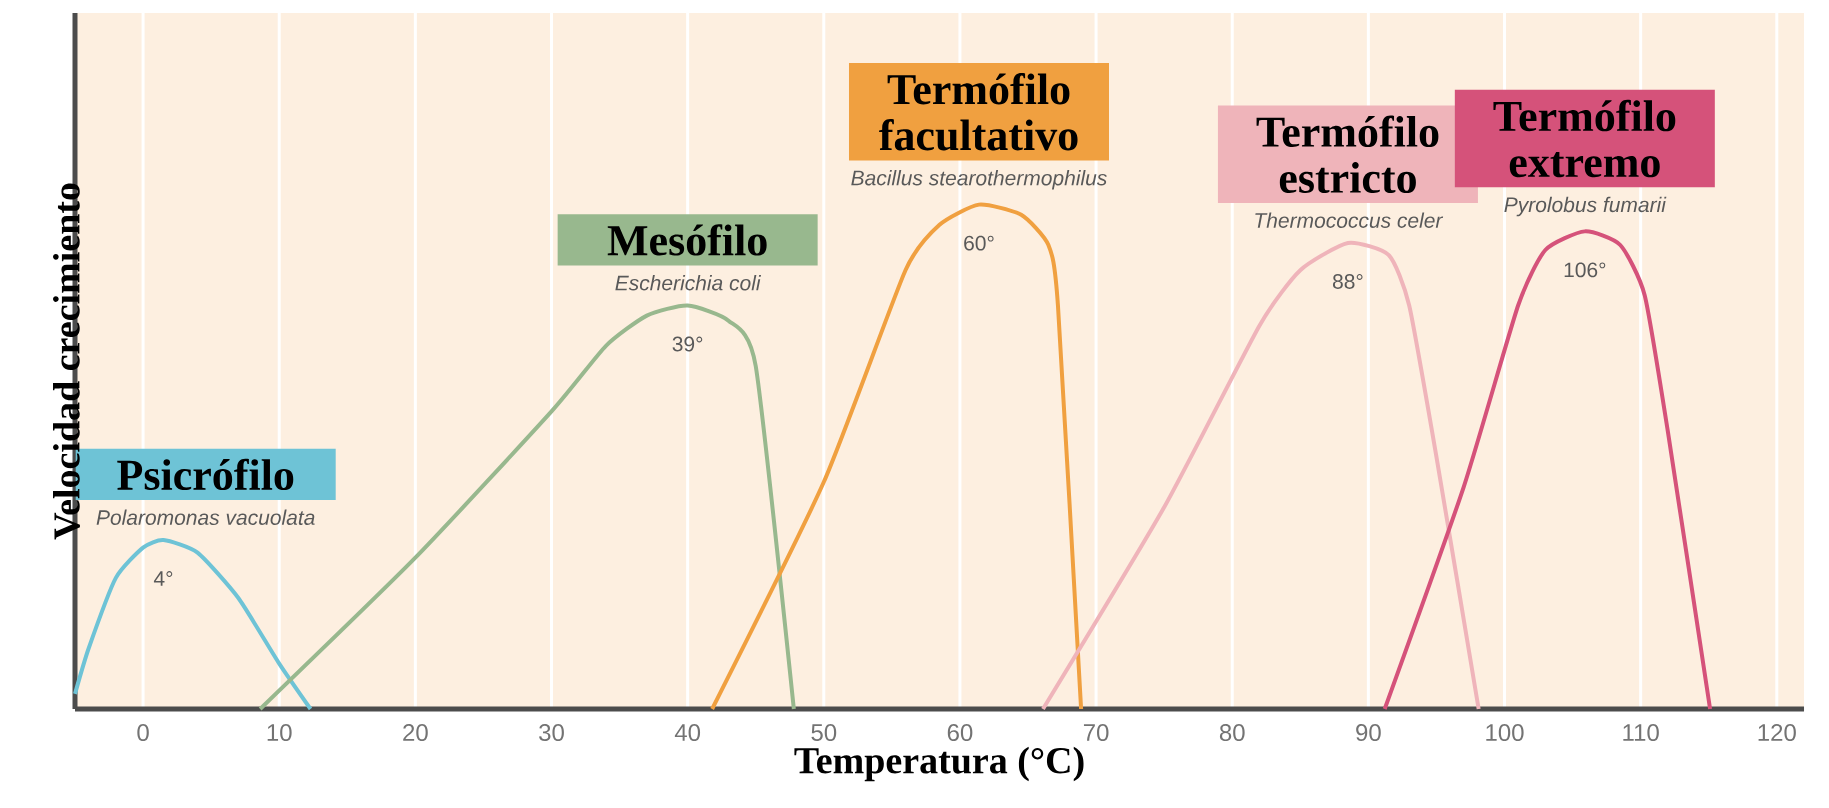 The image size is (1829, 808). I want to click on text: Bacillus stearothermophilus, so click(979, 180).